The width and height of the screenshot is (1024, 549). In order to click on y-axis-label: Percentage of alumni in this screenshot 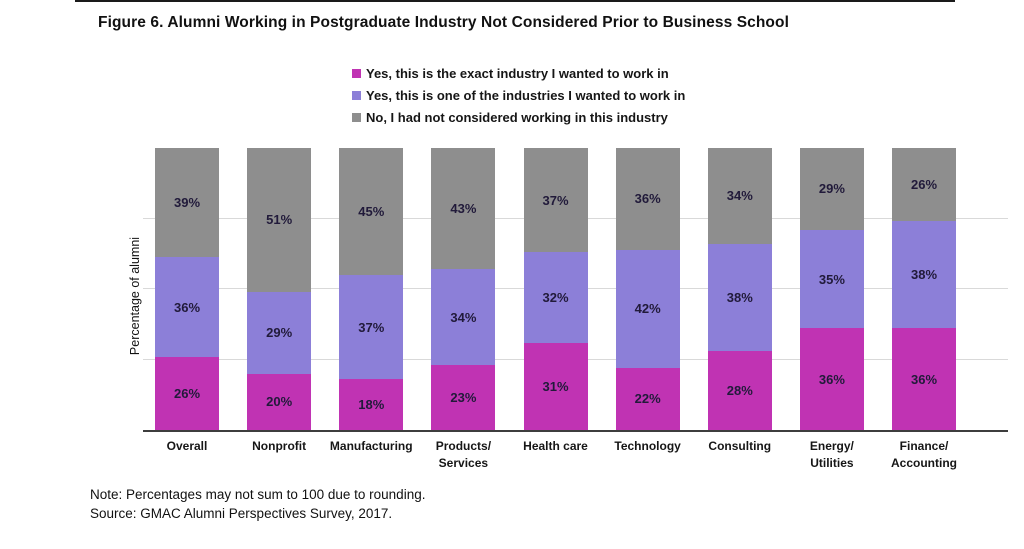, I will do `click(135, 296)`.